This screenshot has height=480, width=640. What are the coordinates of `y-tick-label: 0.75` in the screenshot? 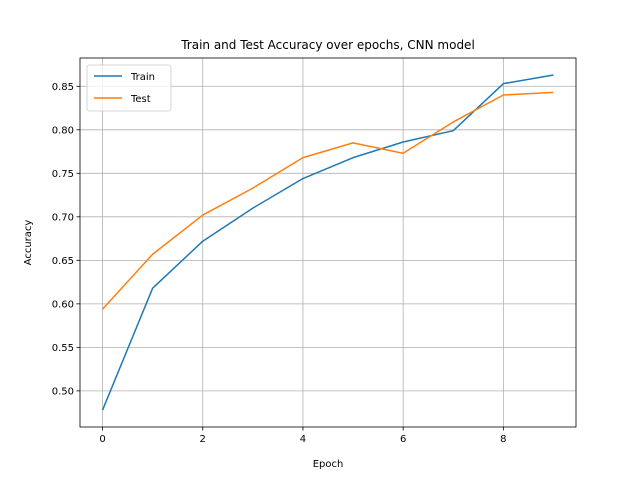 It's located at (63, 174).